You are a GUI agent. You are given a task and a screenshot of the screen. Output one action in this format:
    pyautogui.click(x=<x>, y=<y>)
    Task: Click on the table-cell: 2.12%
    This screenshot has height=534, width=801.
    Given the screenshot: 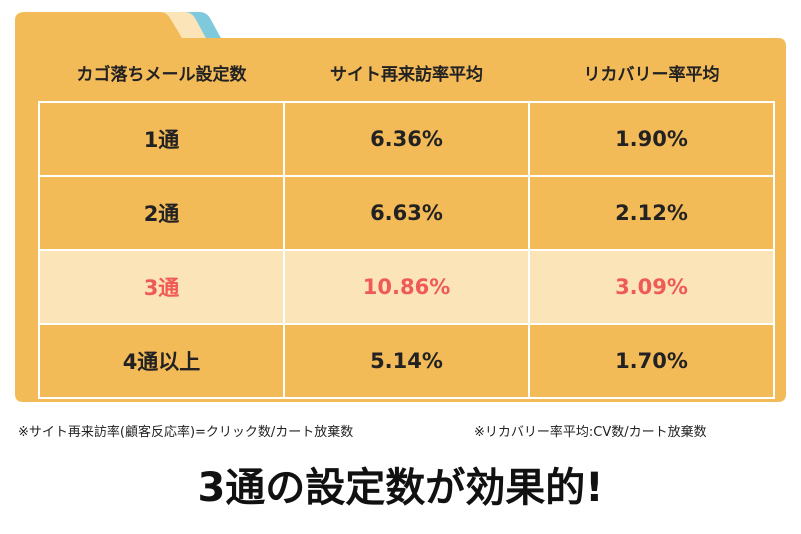 What is the action you would take?
    pyautogui.click(x=651, y=213)
    